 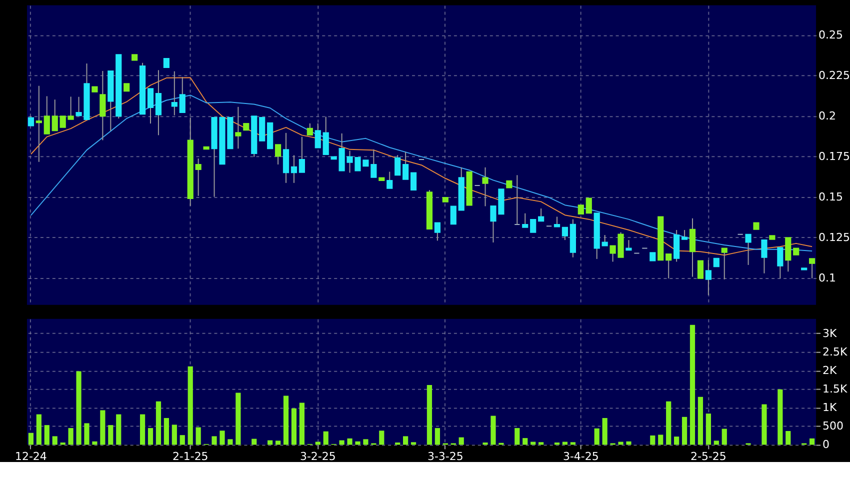 What do you see at coordinates (830, 370) in the screenshot?
I see `y-tick-label: 2K` at bounding box center [830, 370].